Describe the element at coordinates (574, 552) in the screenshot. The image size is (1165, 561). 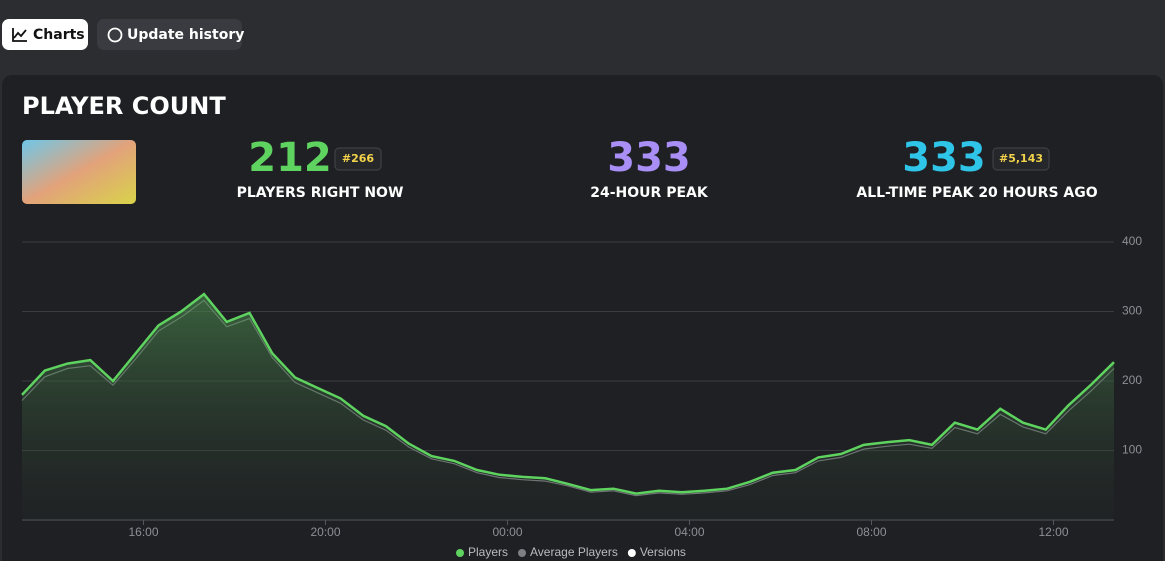
I see `legend-label: Average Players` at that location.